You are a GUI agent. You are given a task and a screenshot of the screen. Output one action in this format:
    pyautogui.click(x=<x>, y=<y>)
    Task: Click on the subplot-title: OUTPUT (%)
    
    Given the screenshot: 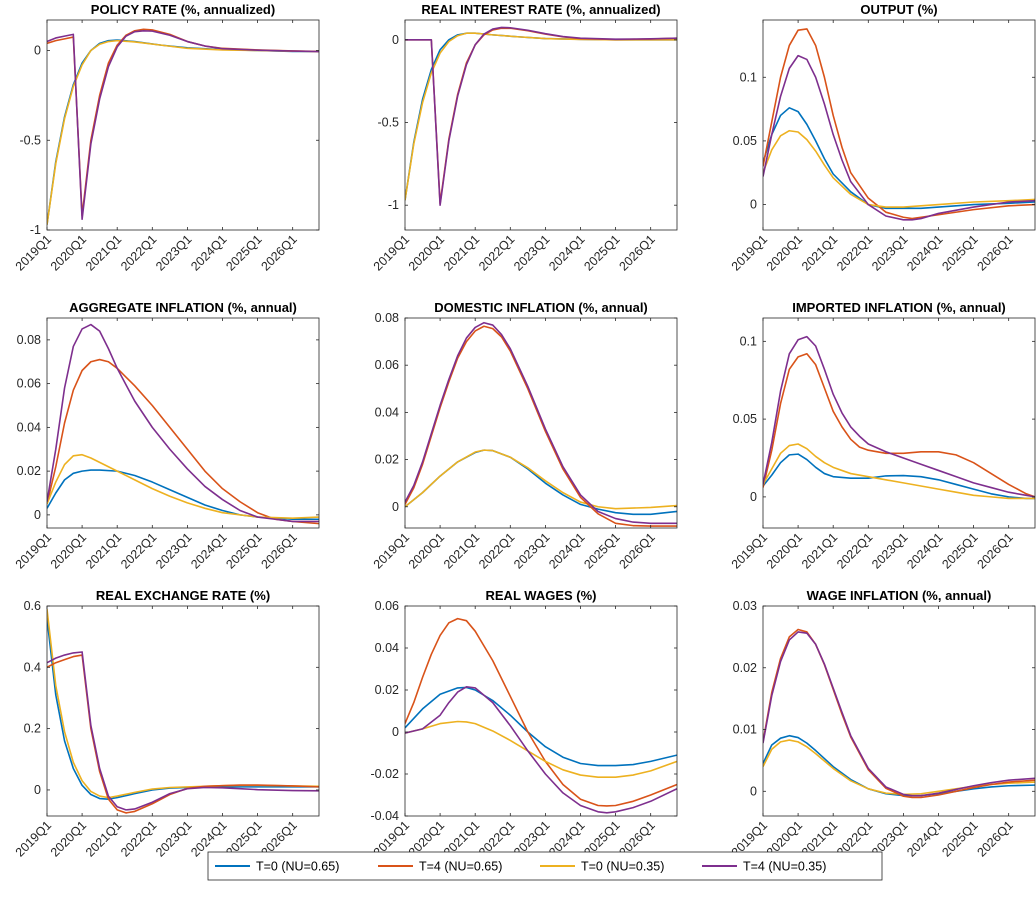 What is the action you would take?
    pyautogui.click(x=898, y=9)
    